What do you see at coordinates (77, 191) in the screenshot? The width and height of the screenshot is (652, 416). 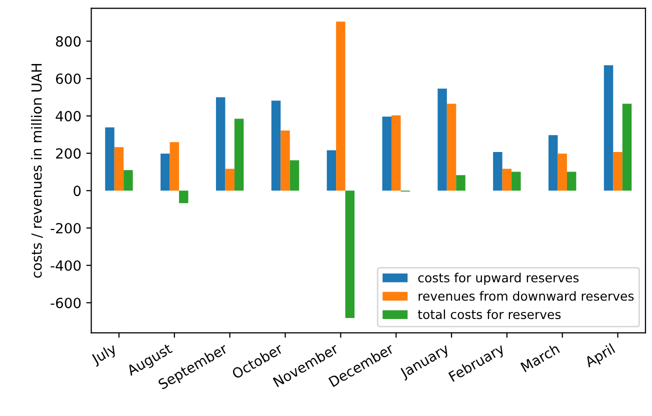 I see `y-tick-label: 0` at bounding box center [77, 191].